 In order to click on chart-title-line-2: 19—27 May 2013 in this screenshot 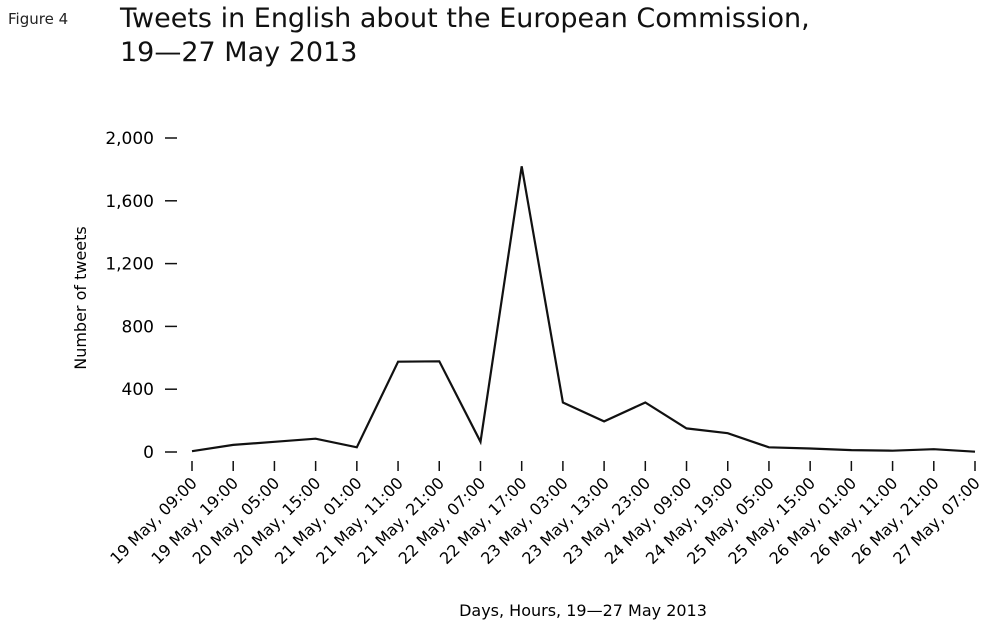, I will do `click(239, 52)`.